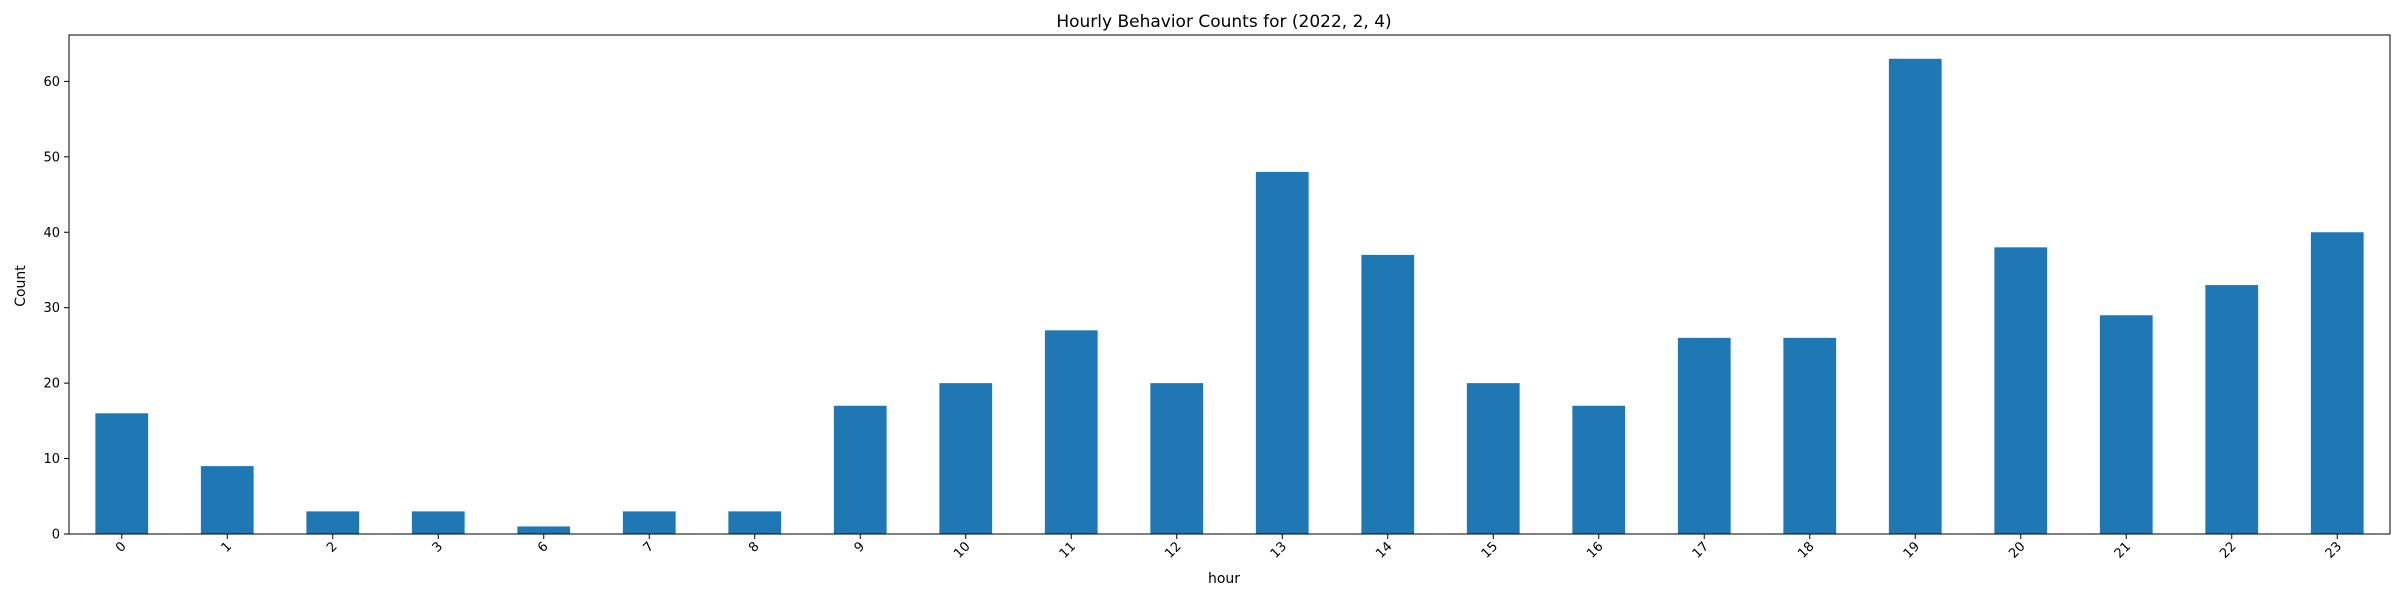  I want to click on x-tick-label: 1, so click(227, 547).